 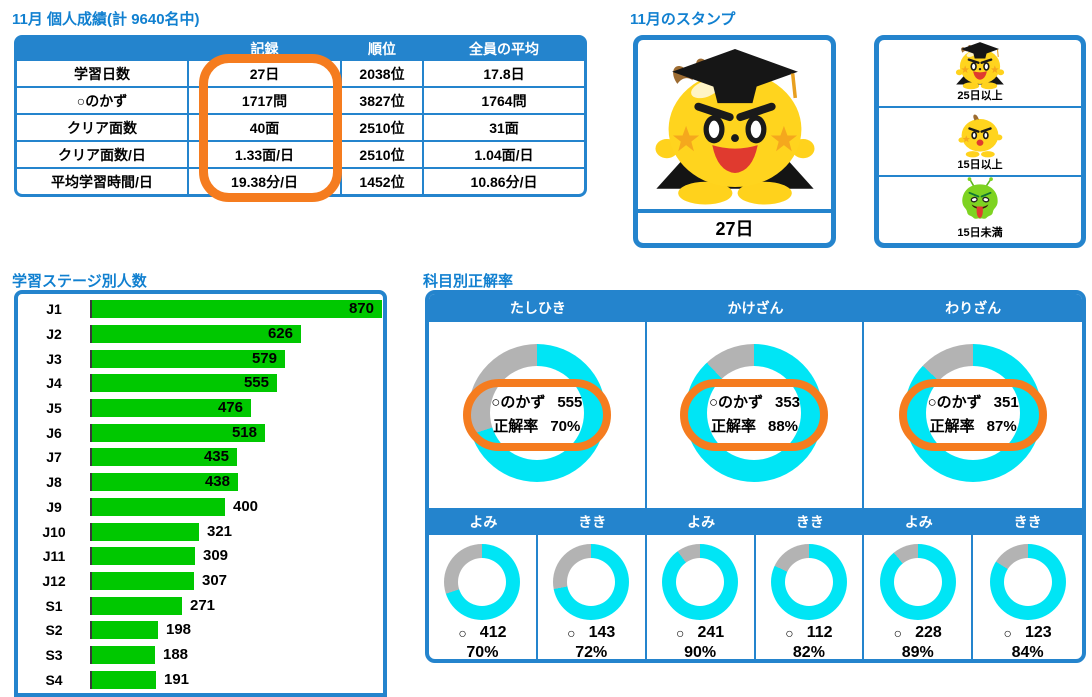 I want to click on subject-name: たしひき, so click(x=537, y=308).